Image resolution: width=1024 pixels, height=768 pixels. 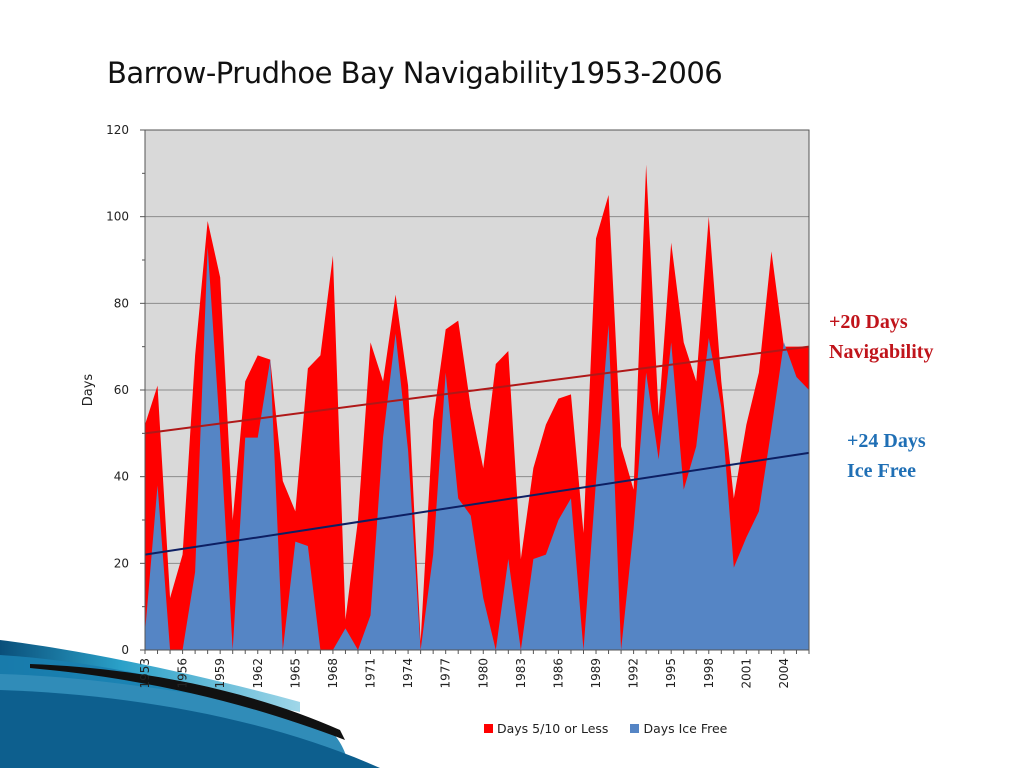 What do you see at coordinates (371, 673) in the screenshot?
I see `x-tick-label-1971: 1971` at bounding box center [371, 673].